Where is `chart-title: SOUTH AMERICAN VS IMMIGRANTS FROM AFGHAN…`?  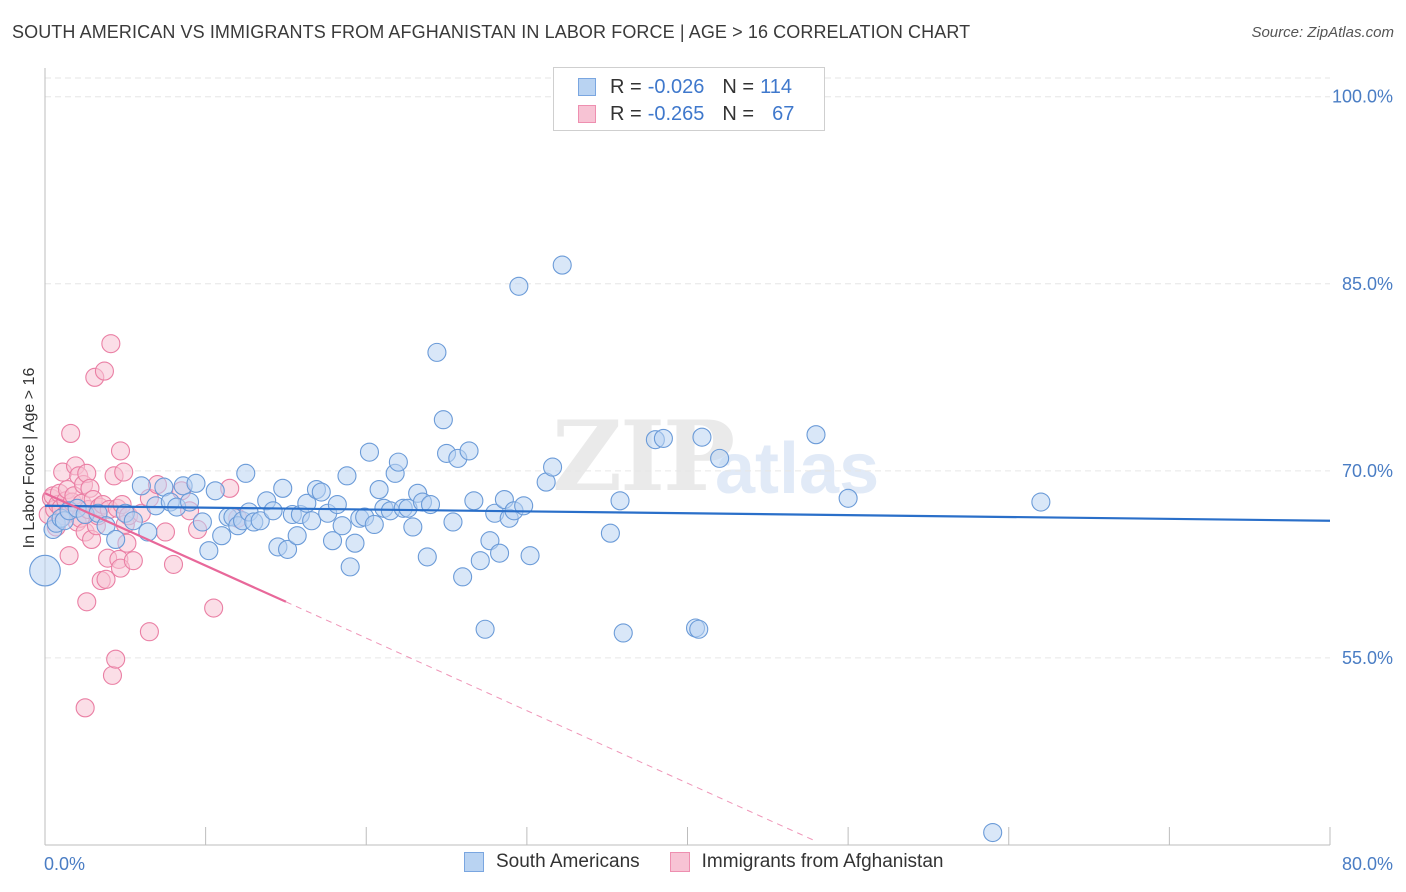 chart-title: SOUTH AMERICAN VS IMMIGRANTS FROM AFGHAN… is located at coordinates (491, 32).